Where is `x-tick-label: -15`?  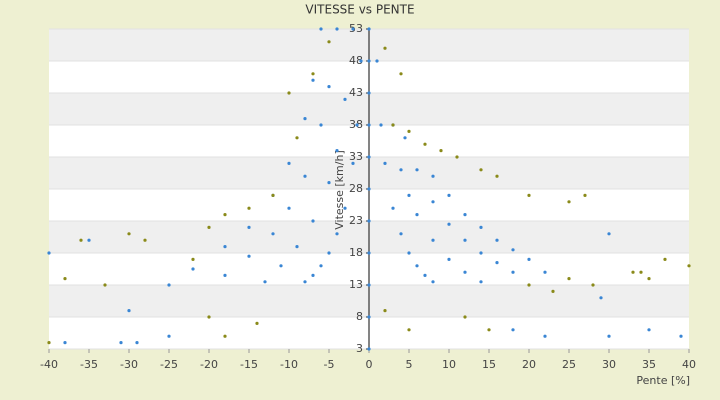
x-tick-label: -15 is located at coordinates (249, 364).